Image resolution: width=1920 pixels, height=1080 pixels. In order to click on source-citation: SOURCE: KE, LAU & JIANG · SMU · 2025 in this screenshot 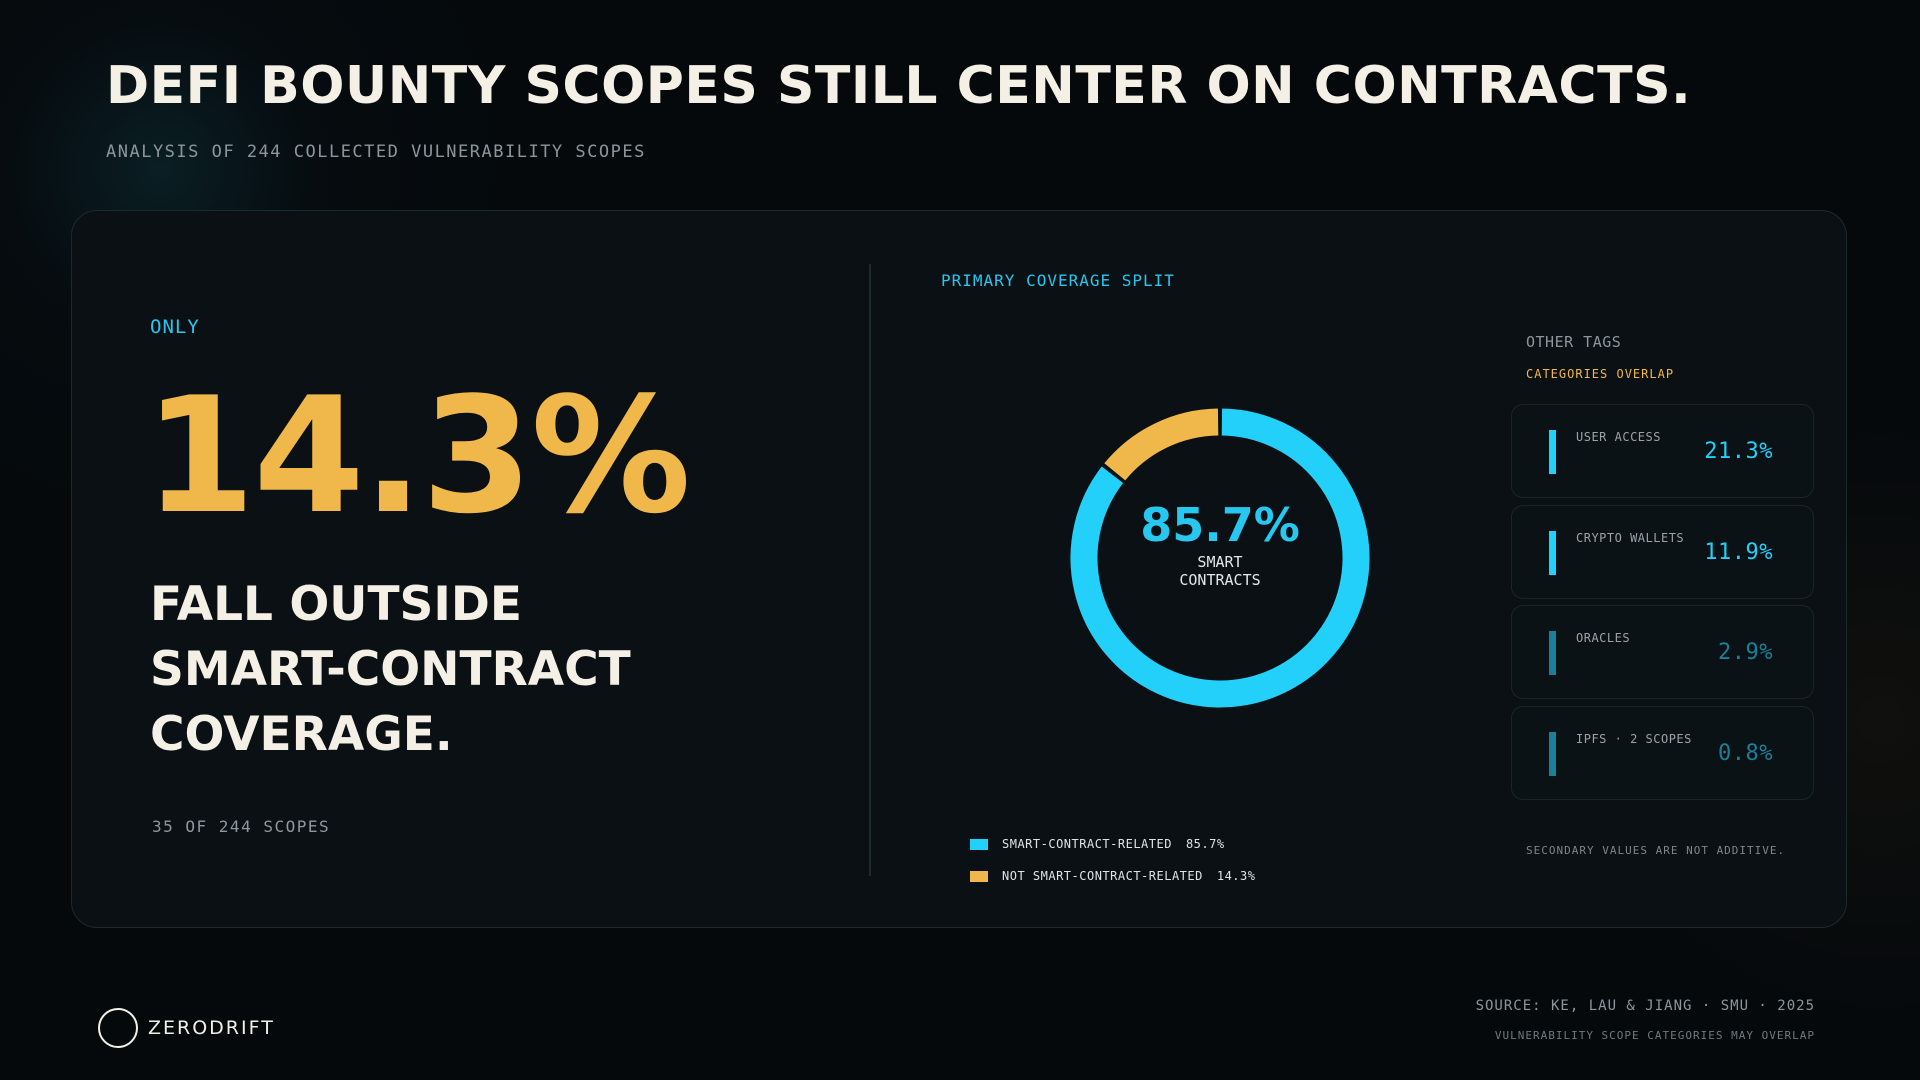, I will do `click(1645, 1006)`.